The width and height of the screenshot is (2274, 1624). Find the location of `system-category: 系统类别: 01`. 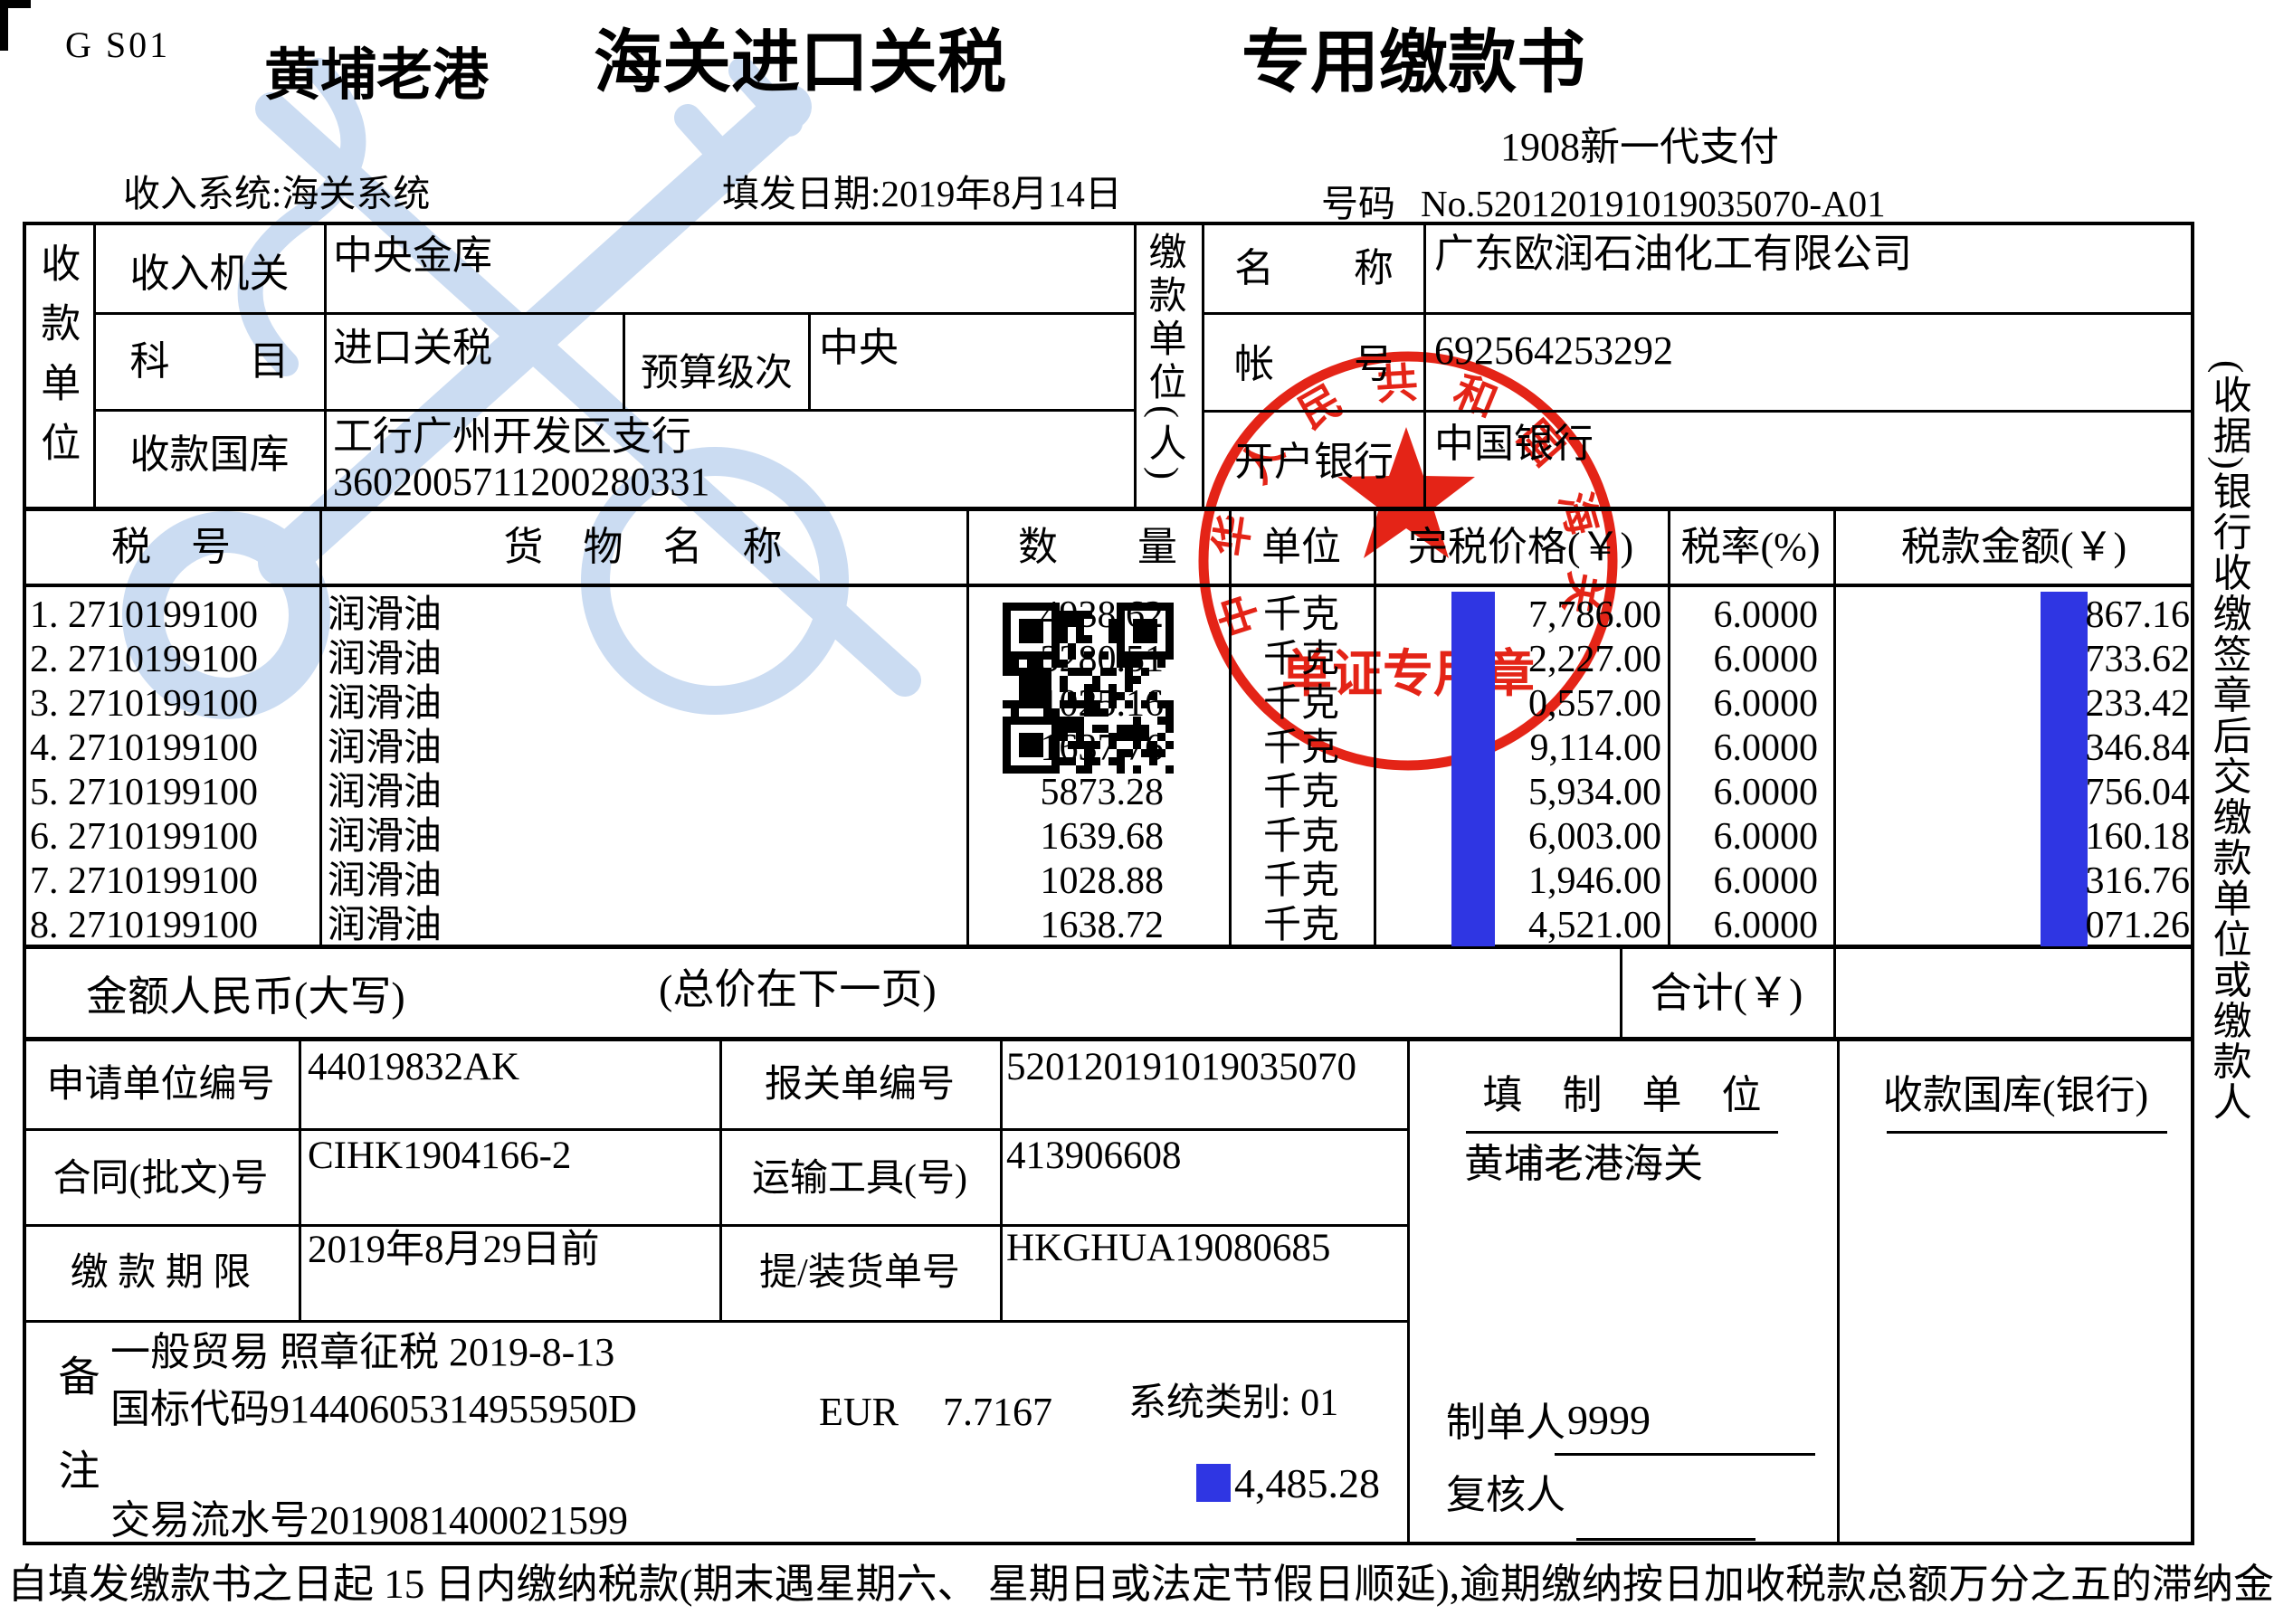

system-category: 系统类别: 01 is located at coordinates (1233, 1403).